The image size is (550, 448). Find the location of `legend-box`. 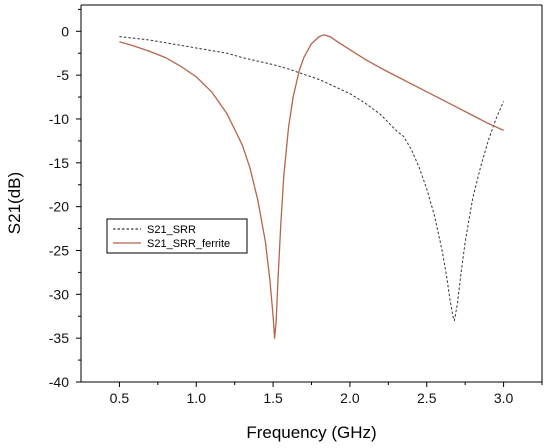

legend-box is located at coordinates (177, 236).